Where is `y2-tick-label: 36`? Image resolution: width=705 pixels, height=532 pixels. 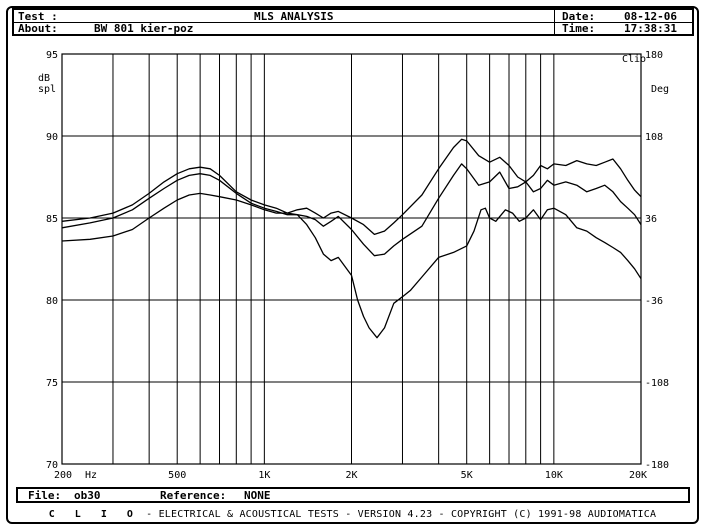 y2-tick-label: 36 is located at coordinates (651, 219).